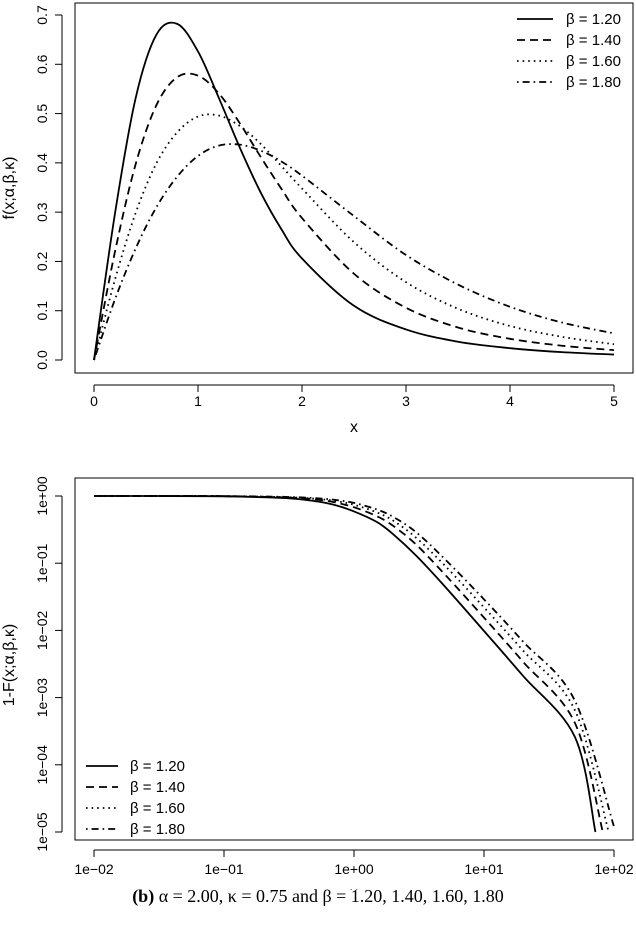 This screenshot has width=636, height=939. What do you see at coordinates (614, 401) in the screenshot?
I see `x-tick-label: 5` at bounding box center [614, 401].